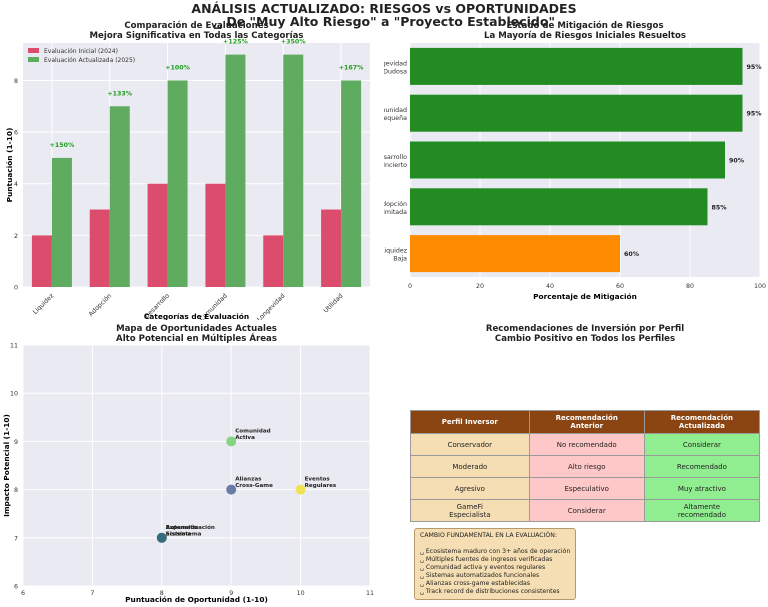 The image size is (768, 607). I want to click on x-tick-label: Adopción, so click(100, 305).